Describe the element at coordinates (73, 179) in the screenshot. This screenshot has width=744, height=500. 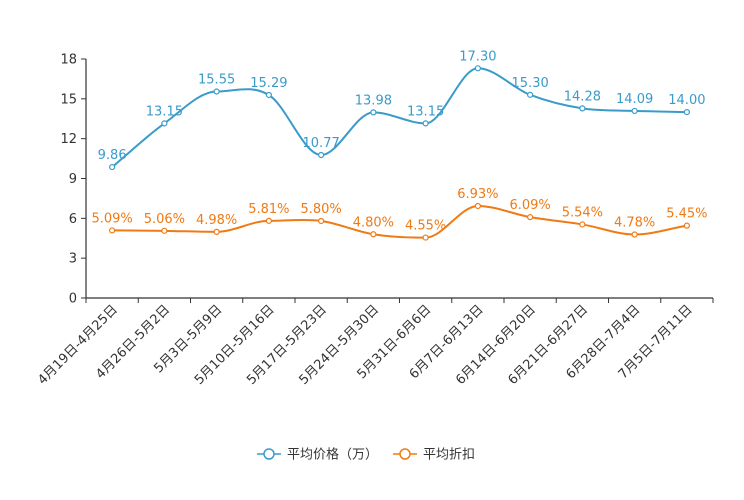
I see `y-tick-label: 9` at that location.